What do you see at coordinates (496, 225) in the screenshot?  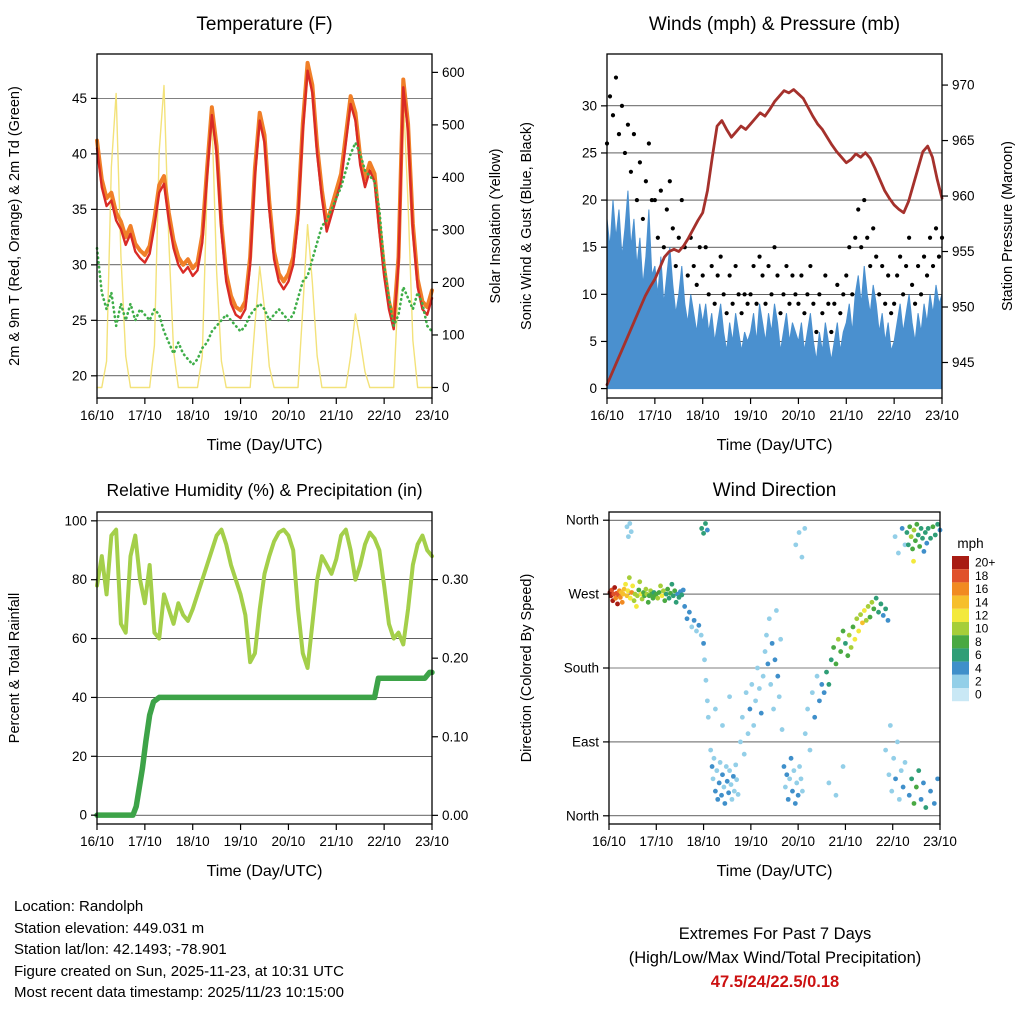 I see `svg-text: Solar Insolation (Yellow)` at bounding box center [496, 225].